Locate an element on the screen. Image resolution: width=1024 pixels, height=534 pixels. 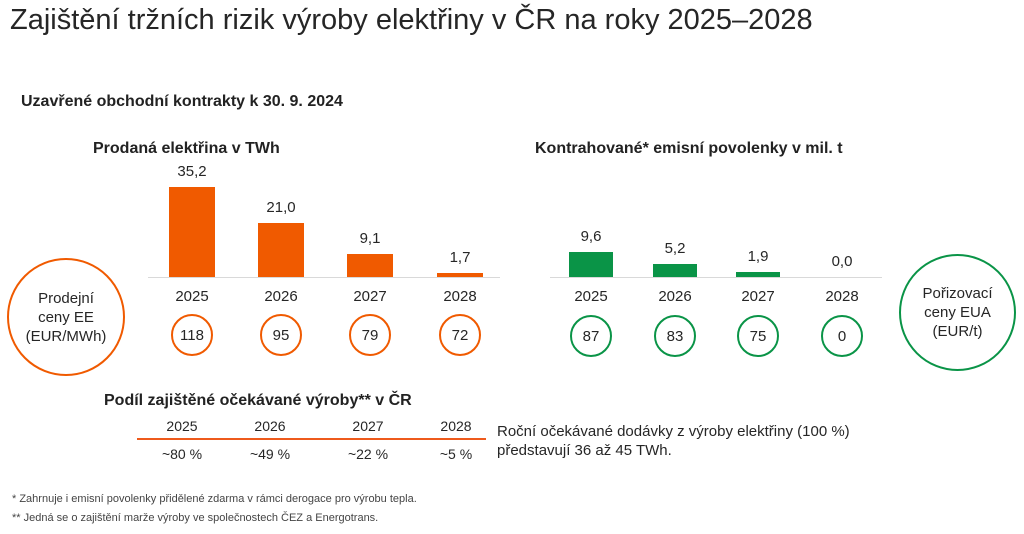
sold-electricity-bar-2025 is located at coordinates (192, 232).